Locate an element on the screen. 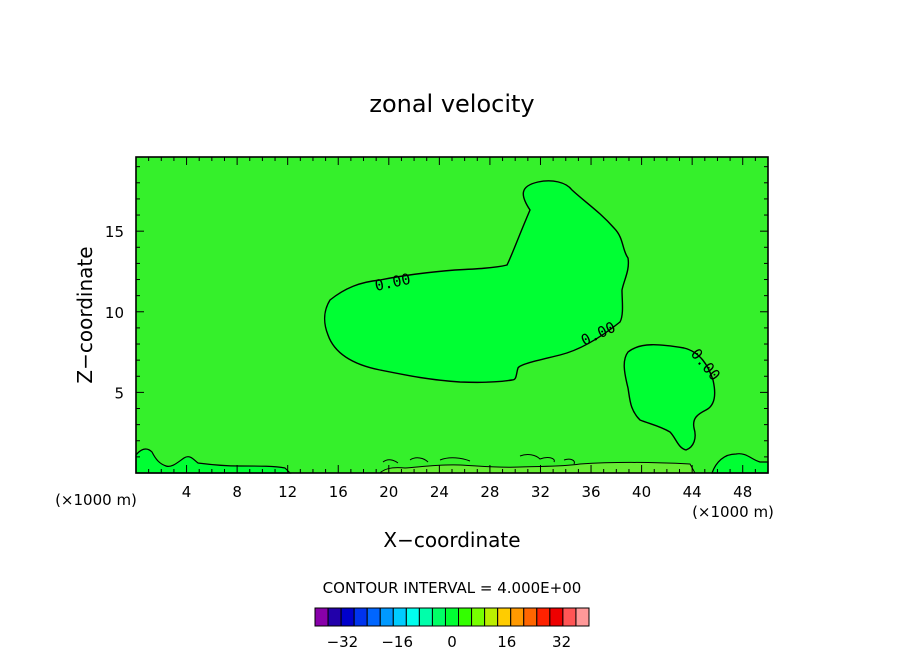  contour-interval-text: CONTOUR INTERVAL = 4.000E+00 is located at coordinates (452, 588).